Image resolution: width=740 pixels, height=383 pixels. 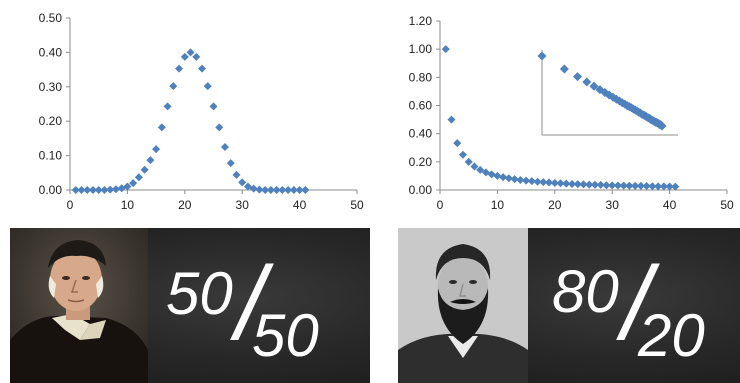 I want to click on y-tick-label: 0.60, so click(x=421, y=106).